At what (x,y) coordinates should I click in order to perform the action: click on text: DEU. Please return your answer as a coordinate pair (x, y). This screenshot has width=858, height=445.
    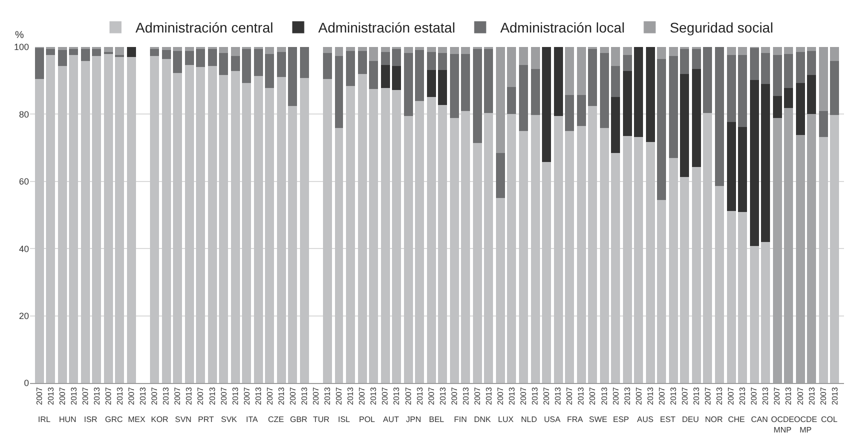
    Looking at the image, I should click on (691, 419).